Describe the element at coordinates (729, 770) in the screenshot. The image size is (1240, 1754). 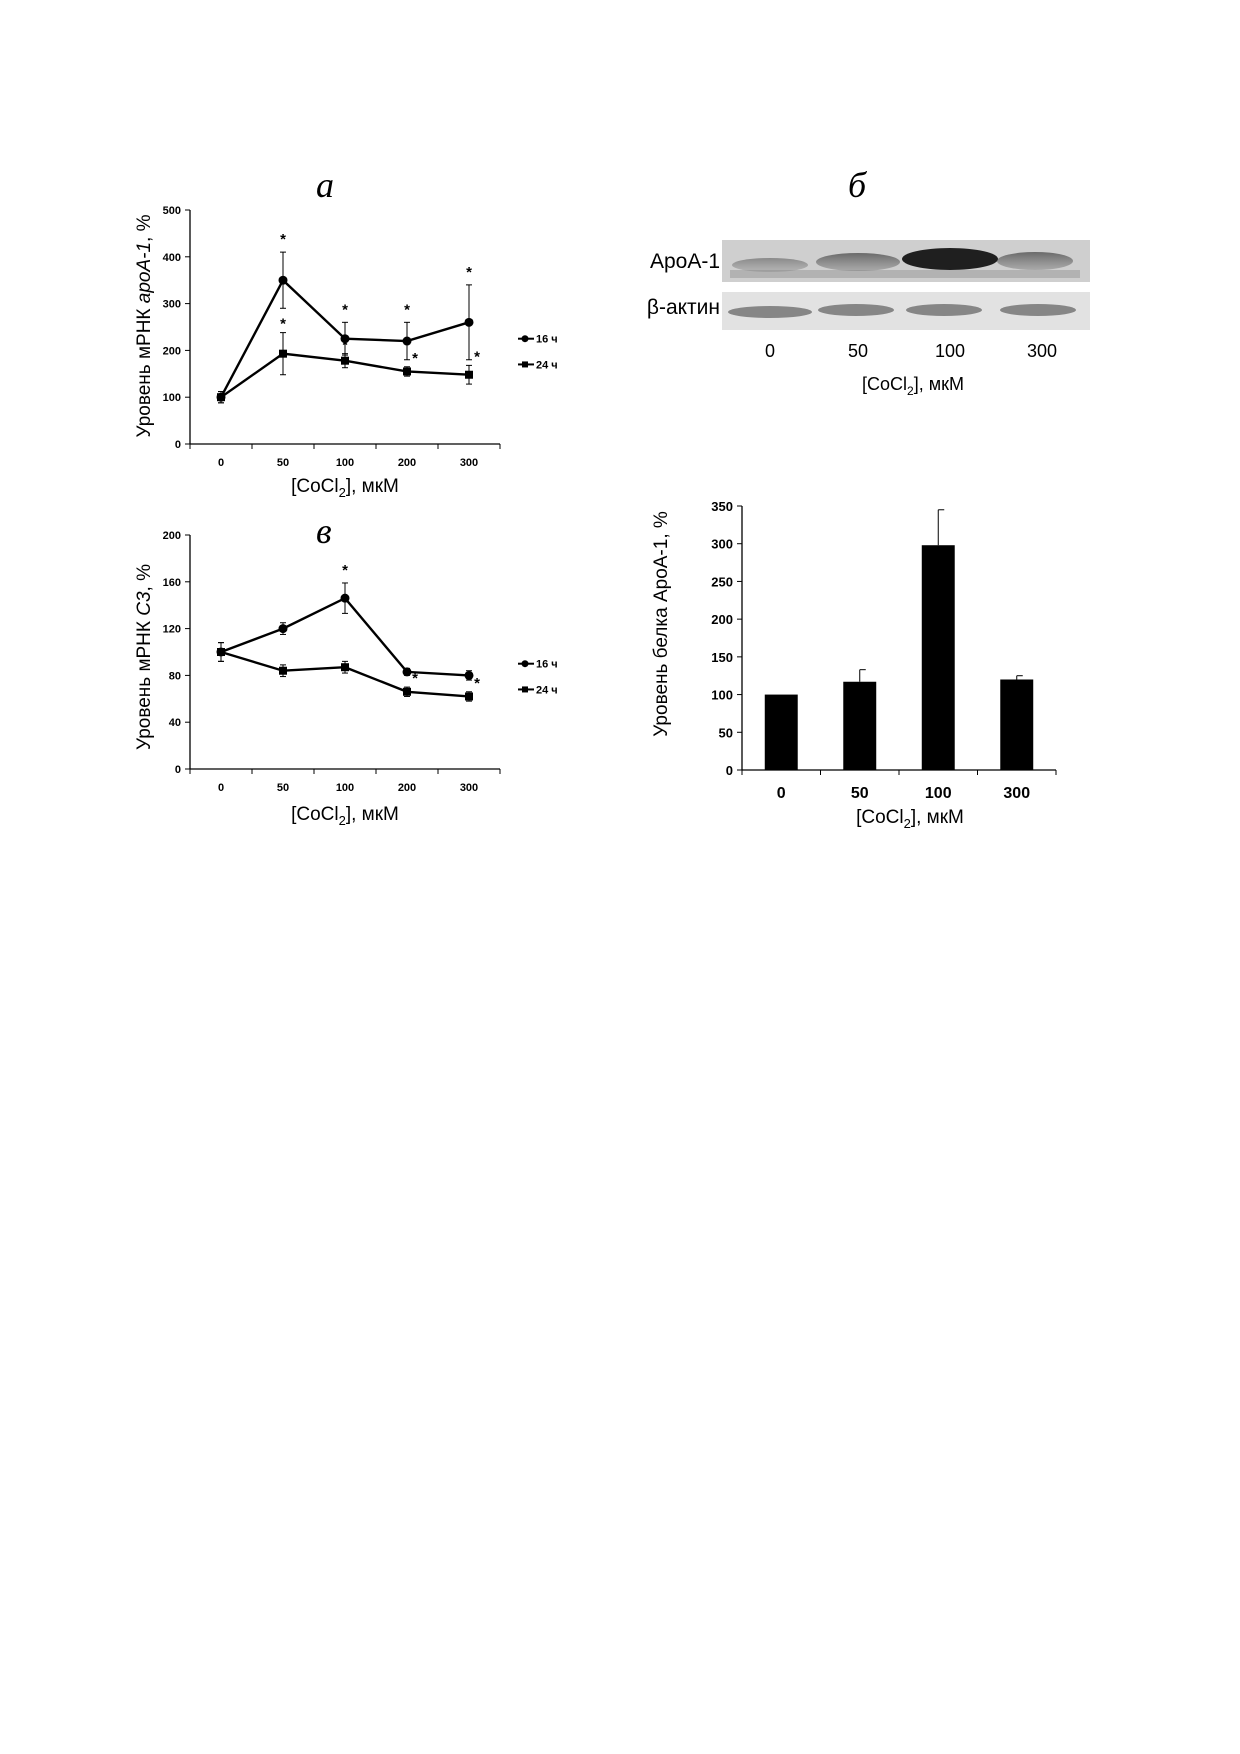
I see `chart-b-ytick-label: 0` at that location.